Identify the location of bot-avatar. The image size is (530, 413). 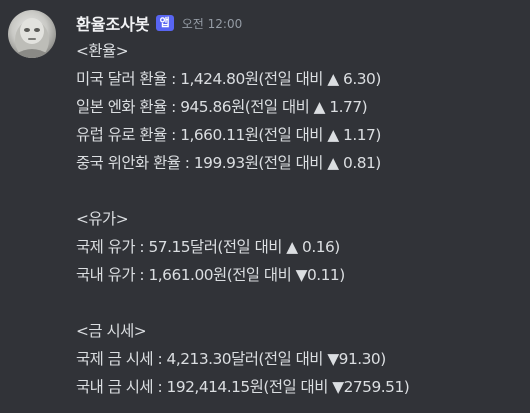
(32, 34).